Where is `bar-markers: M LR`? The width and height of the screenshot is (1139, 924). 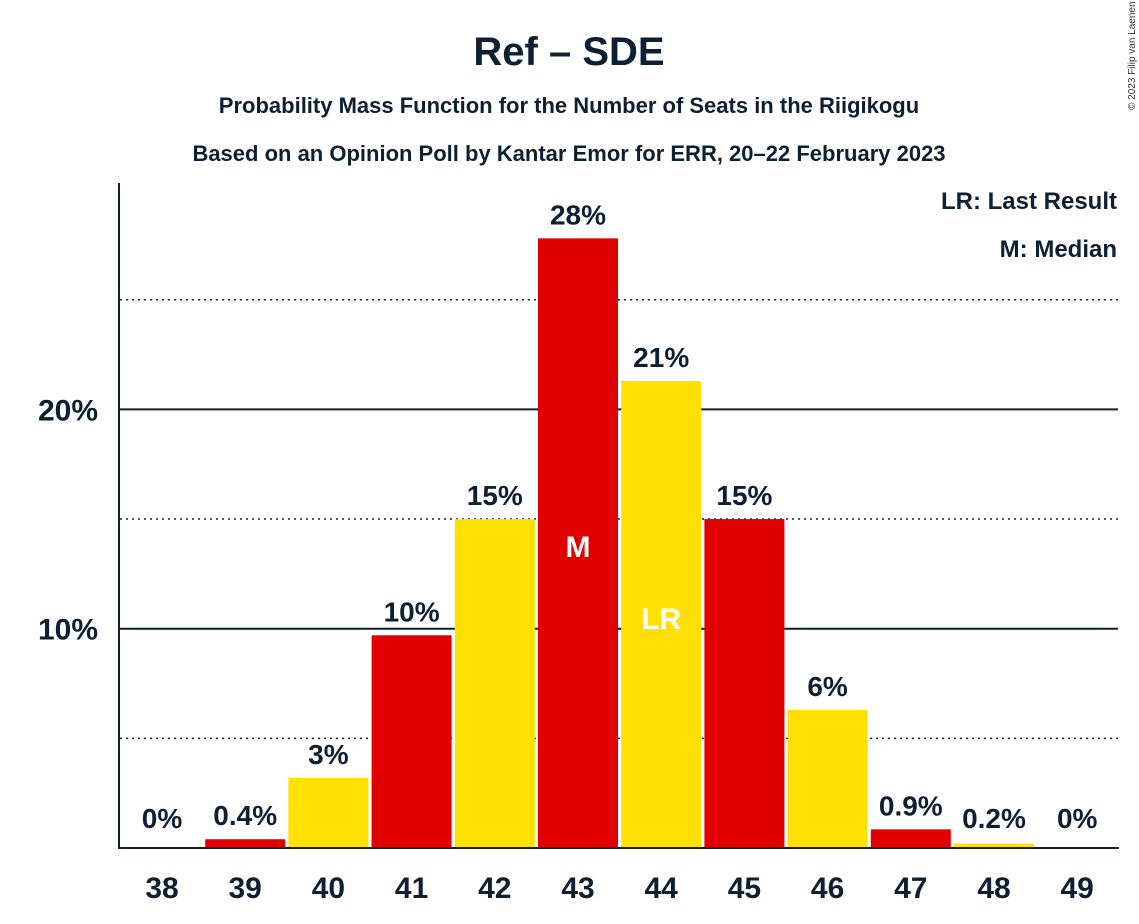
bar-markers: M LR is located at coordinates (624, 583).